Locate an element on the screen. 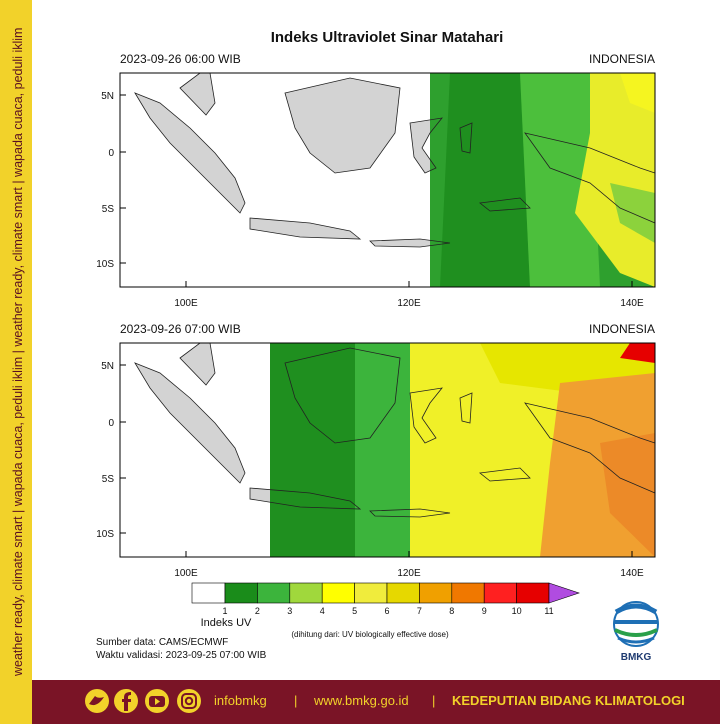 This screenshot has height=724, width=720. logo-text: BMKG is located at coordinates (636, 657).